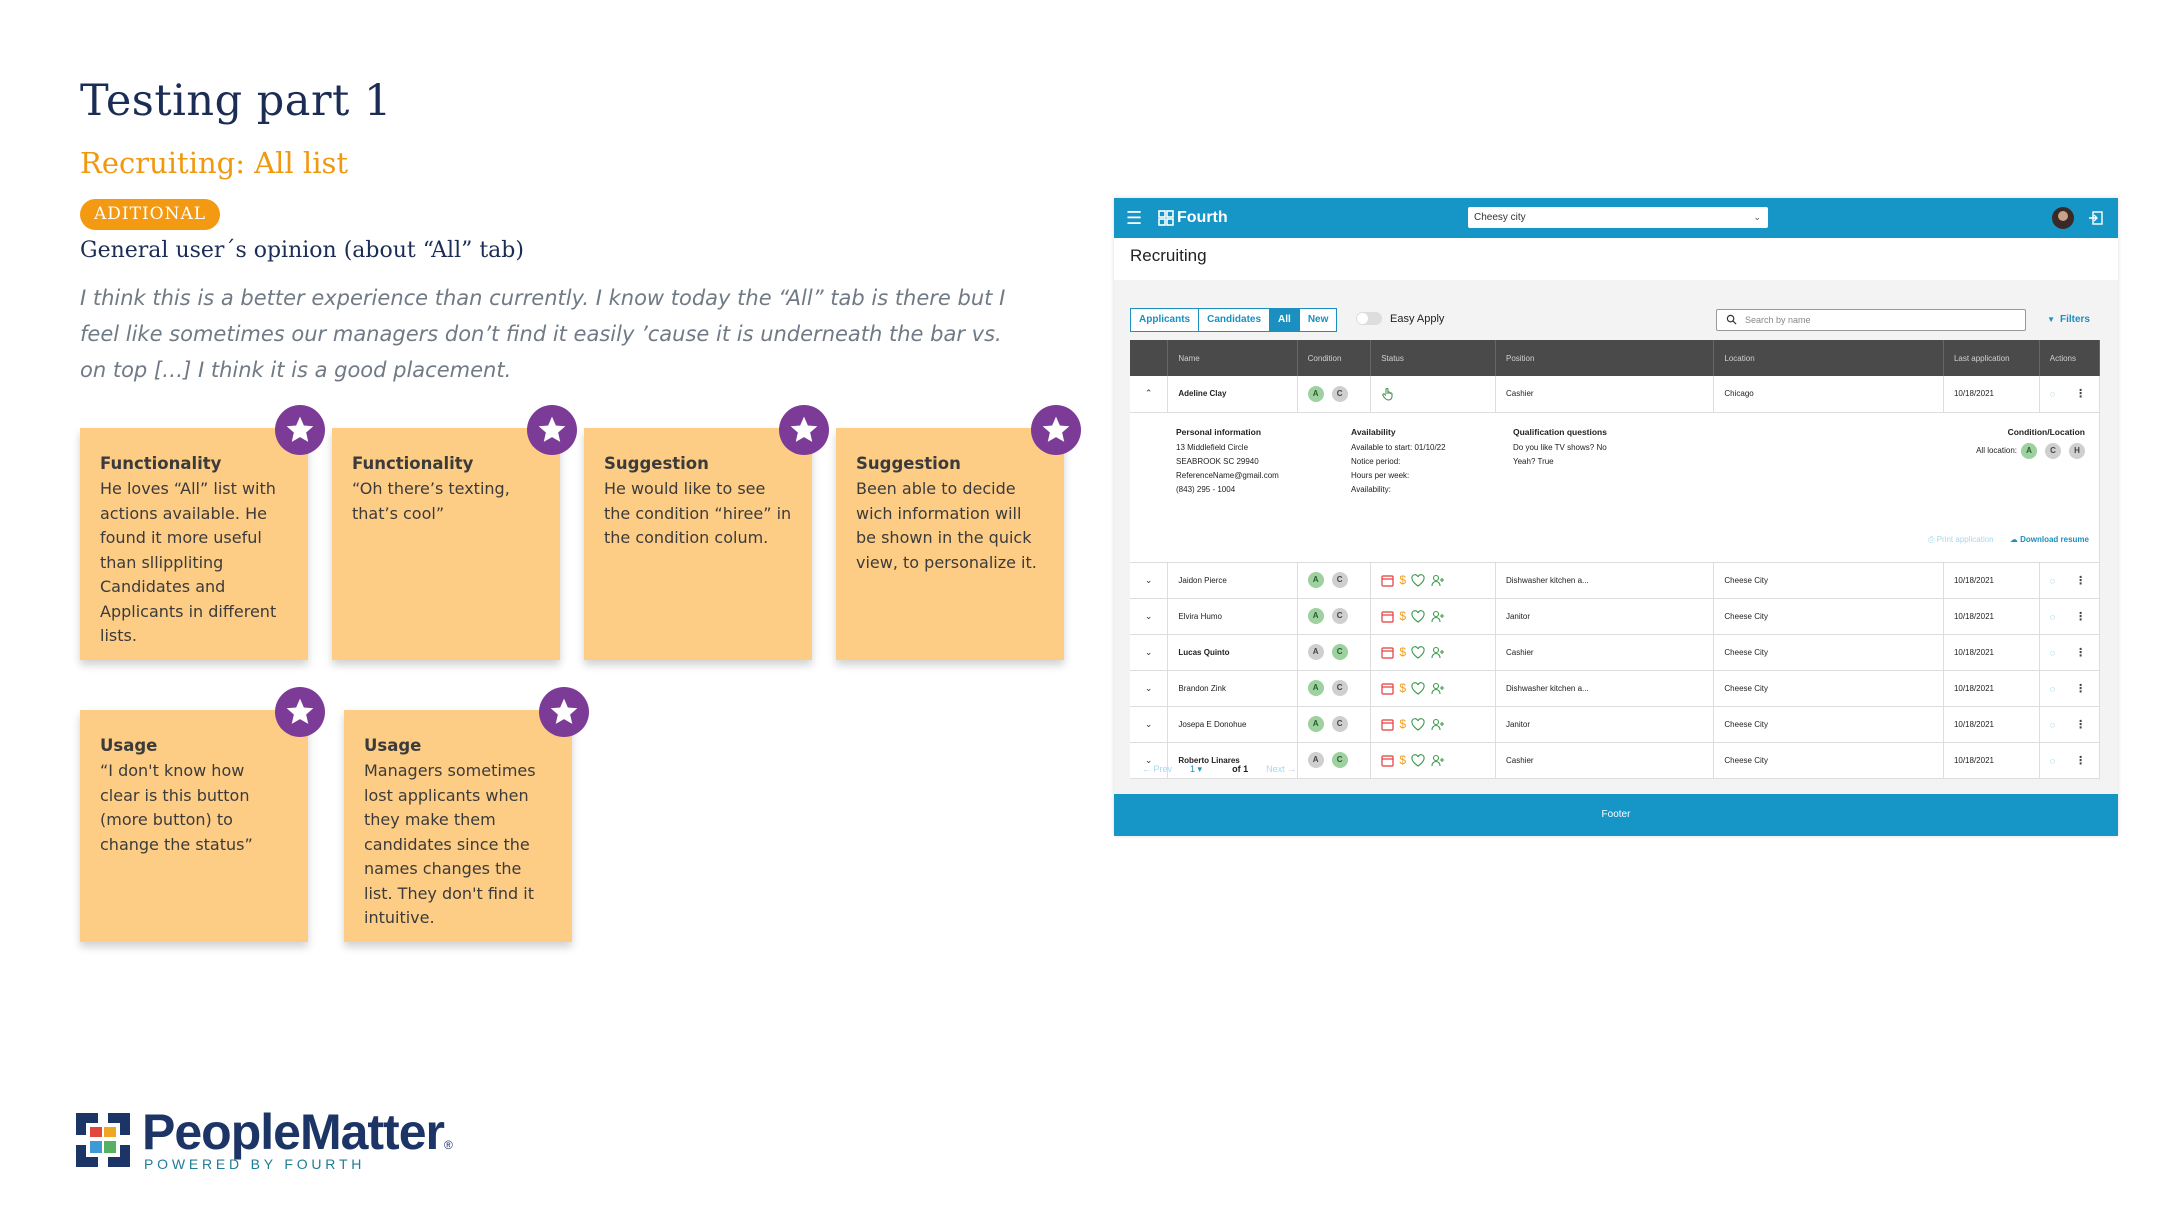  What do you see at coordinates (1334, 358) in the screenshot?
I see `col-condition: Condition` at bounding box center [1334, 358].